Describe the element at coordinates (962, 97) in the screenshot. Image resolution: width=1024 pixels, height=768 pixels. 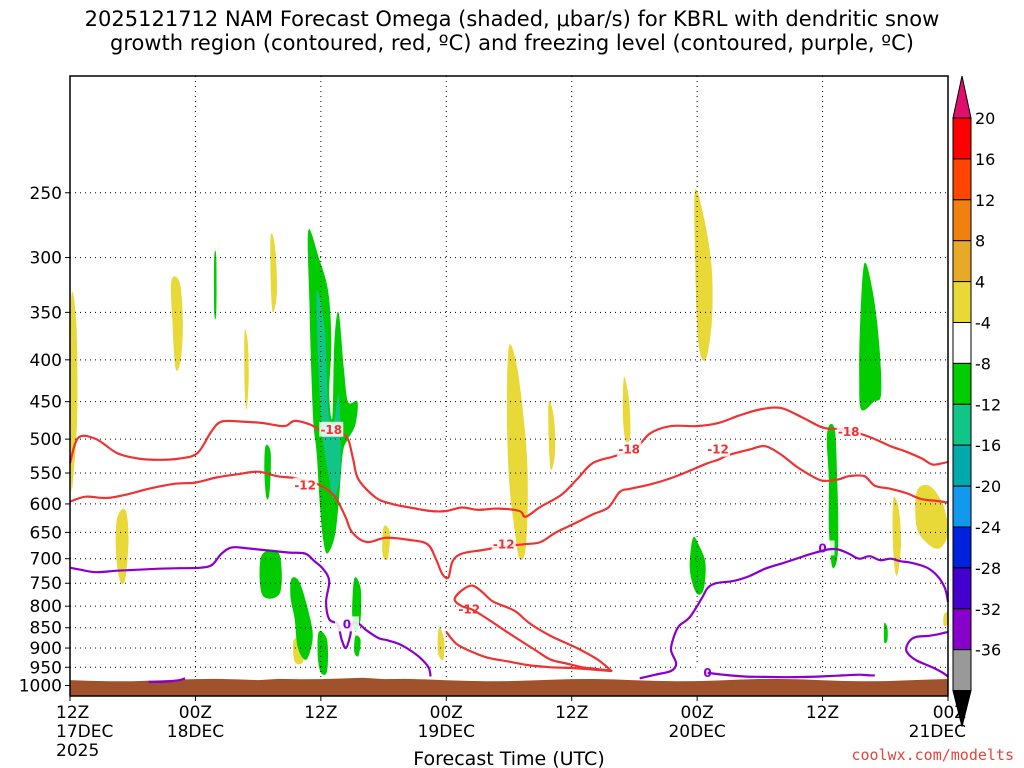
I see `colorbar-top-arrow` at that location.